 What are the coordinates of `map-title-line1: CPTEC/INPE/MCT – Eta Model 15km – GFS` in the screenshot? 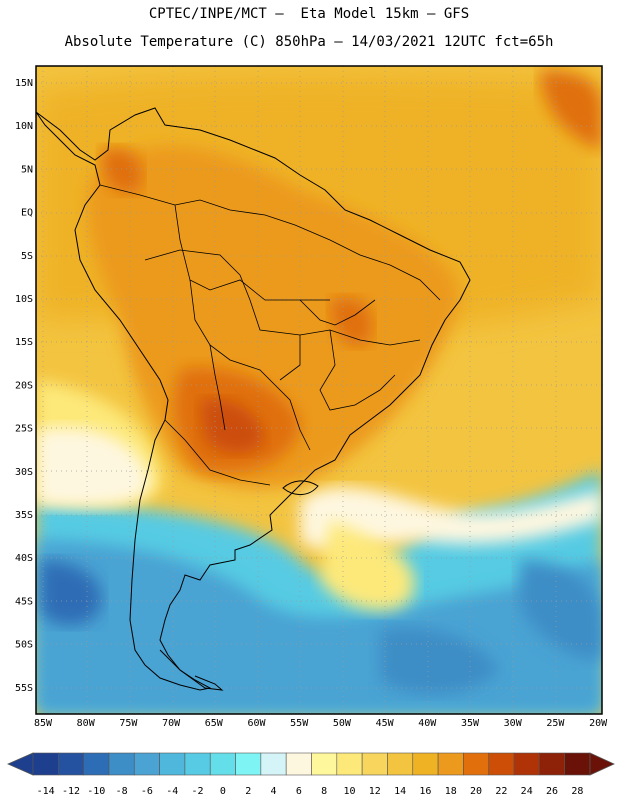 It's located at (309, 14).